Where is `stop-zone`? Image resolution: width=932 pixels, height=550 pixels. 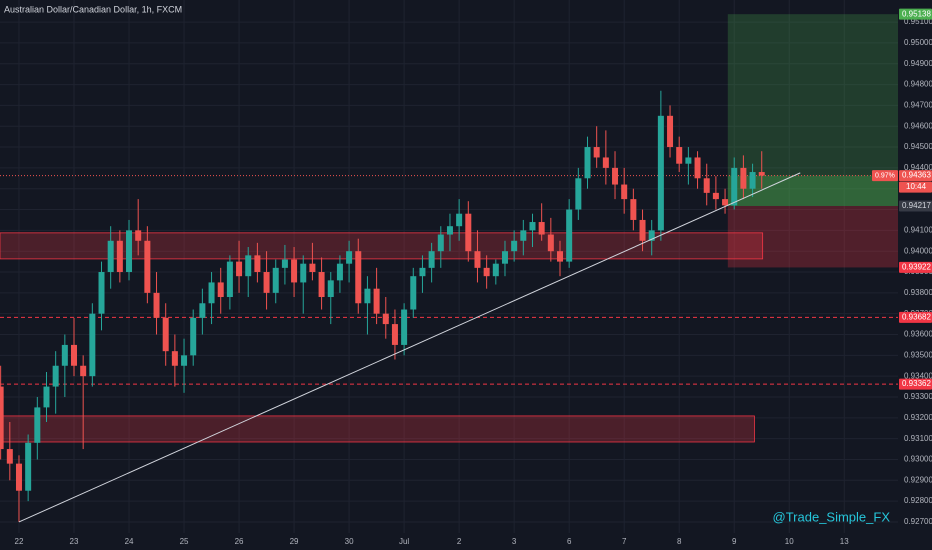 stop-zone is located at coordinates (812, 236).